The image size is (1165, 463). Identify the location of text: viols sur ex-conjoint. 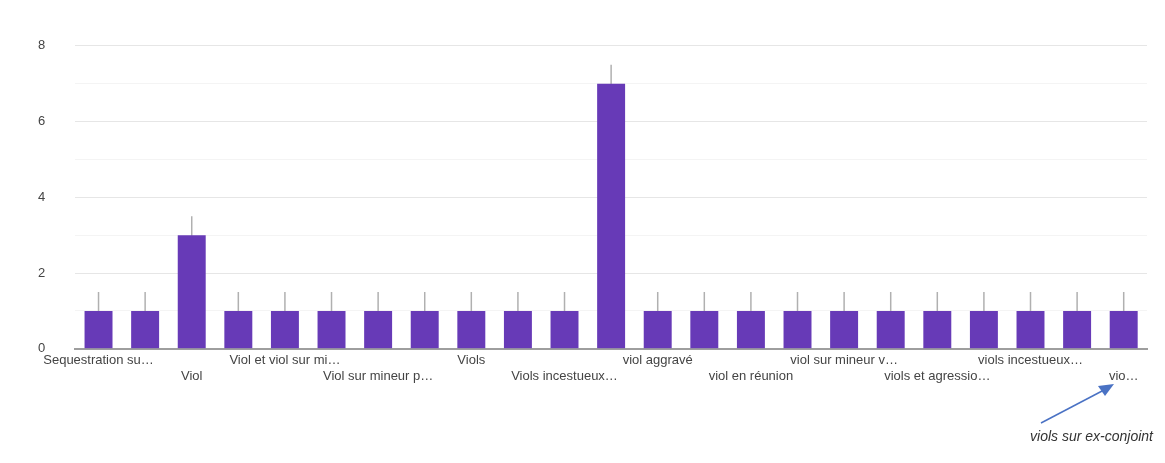
(1091, 436).